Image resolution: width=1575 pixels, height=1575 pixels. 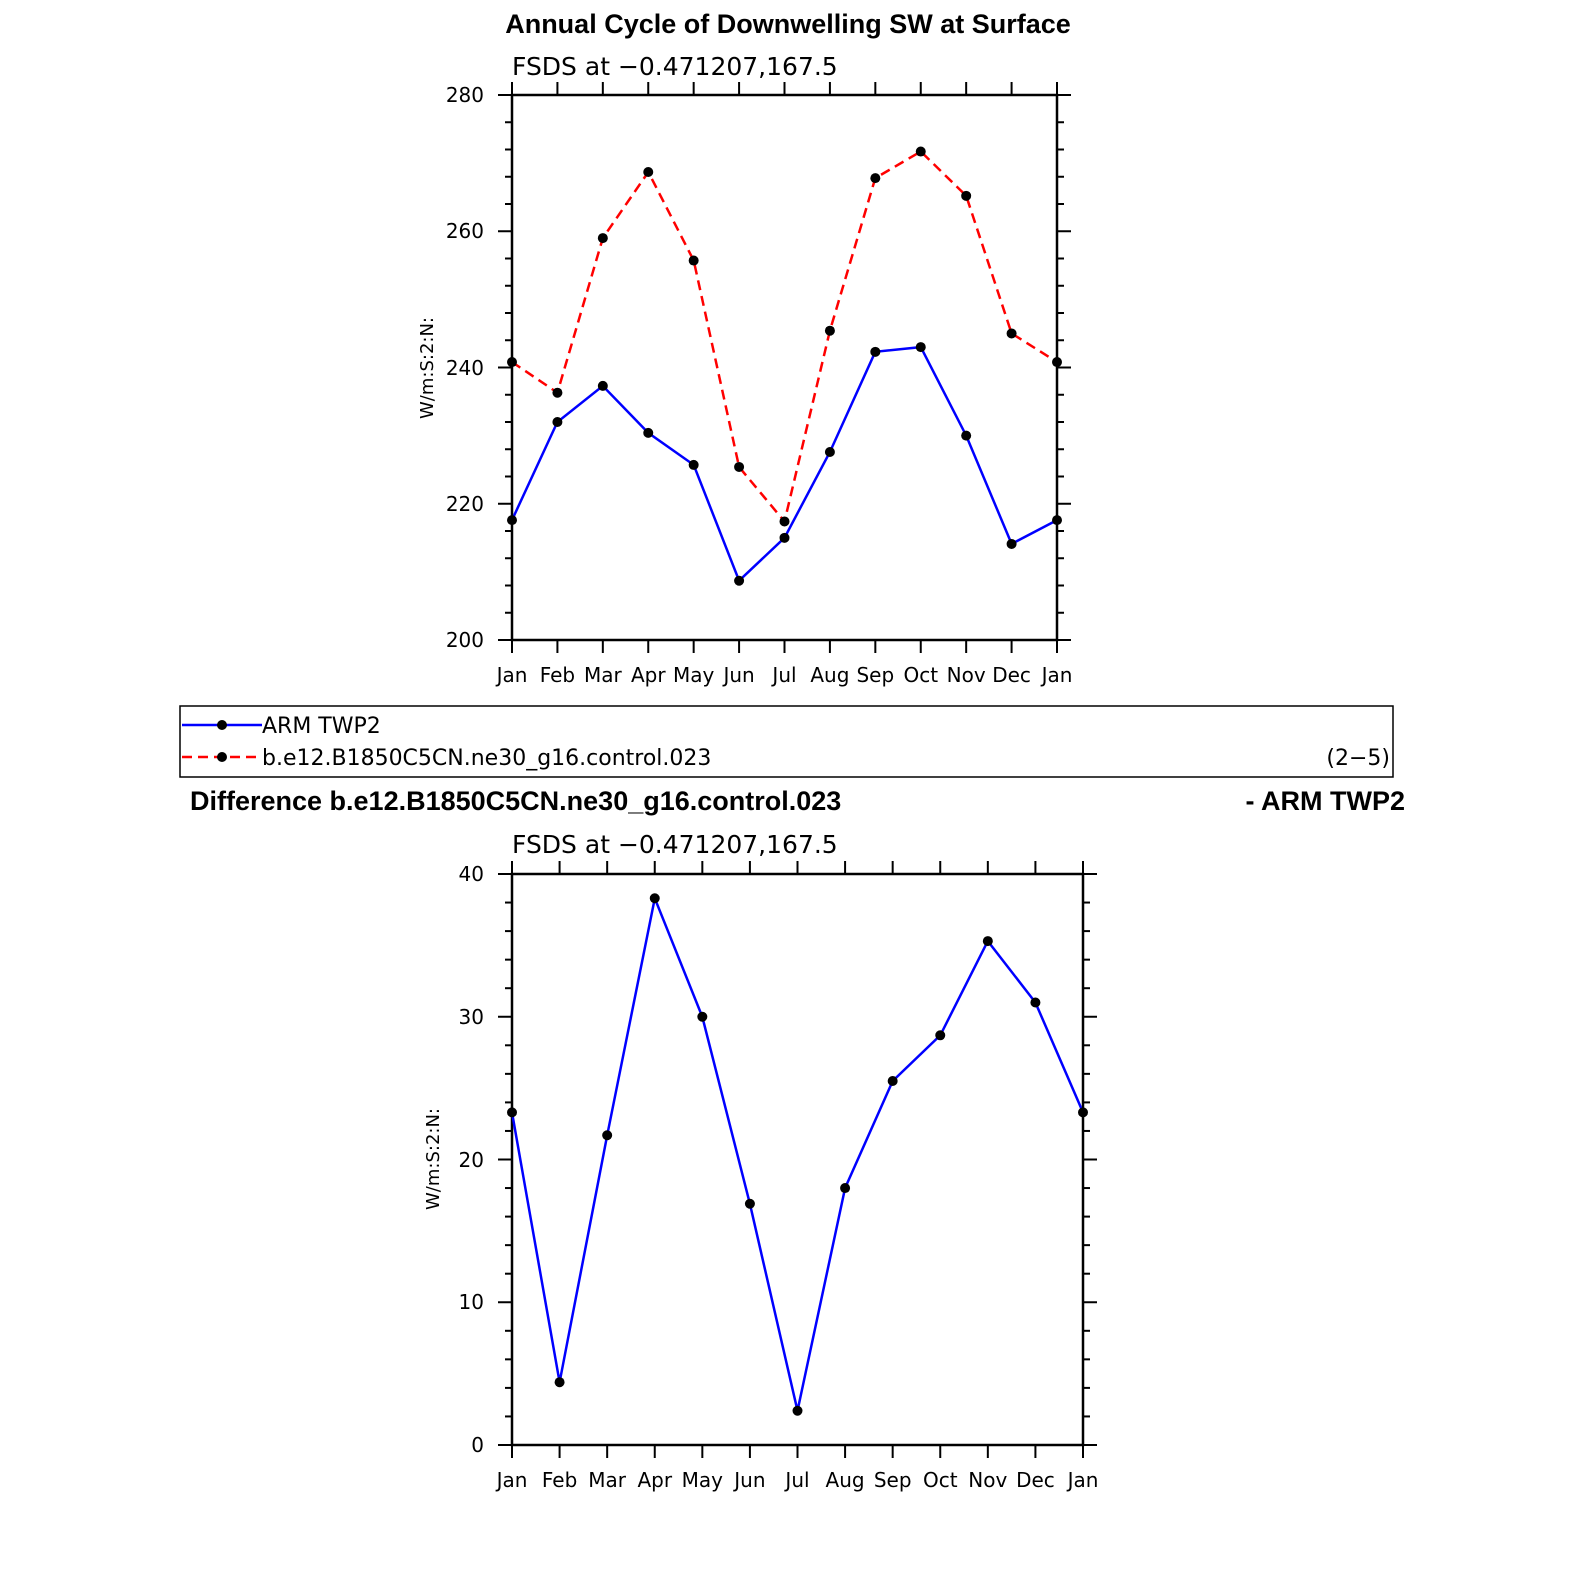 I want to click on chart-title-right: - ARM TWP2, so click(x=1325, y=801).